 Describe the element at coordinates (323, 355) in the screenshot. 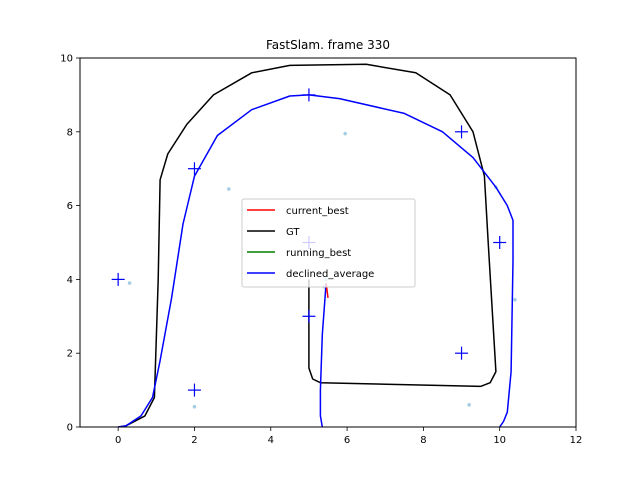

I see `series-line-declined-average` at that location.